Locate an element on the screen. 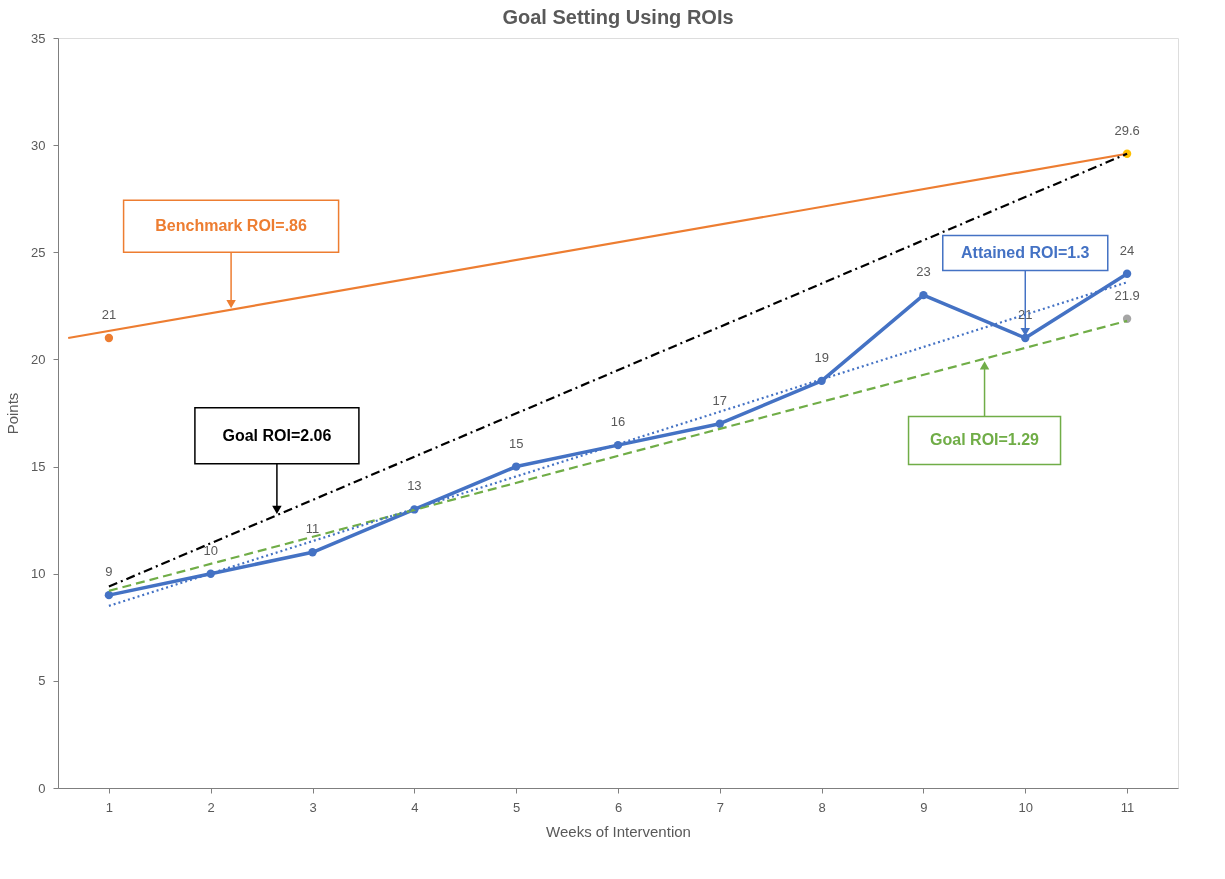 This screenshot has width=1225, height=879. x-tick-label: 9 is located at coordinates (924, 807).